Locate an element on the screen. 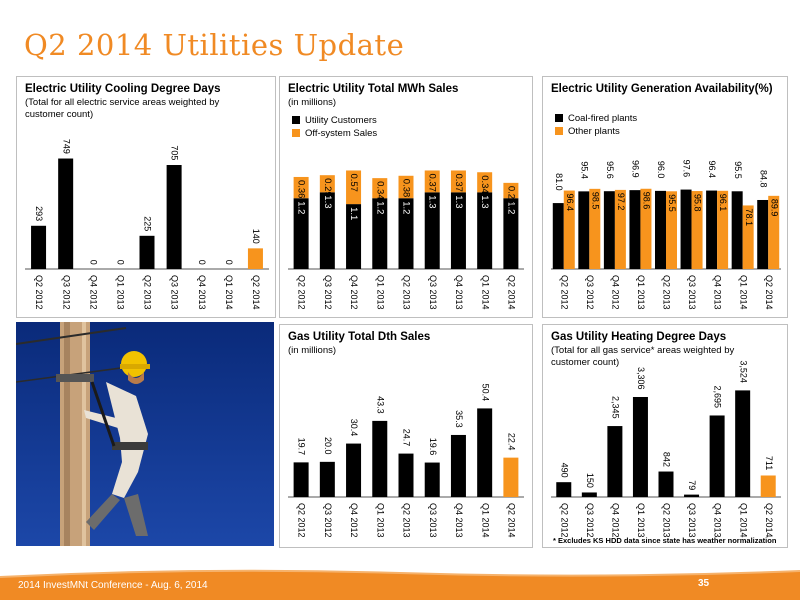 This screenshot has height=600, width=800. data-label: 84.8 is located at coordinates (763, 179).